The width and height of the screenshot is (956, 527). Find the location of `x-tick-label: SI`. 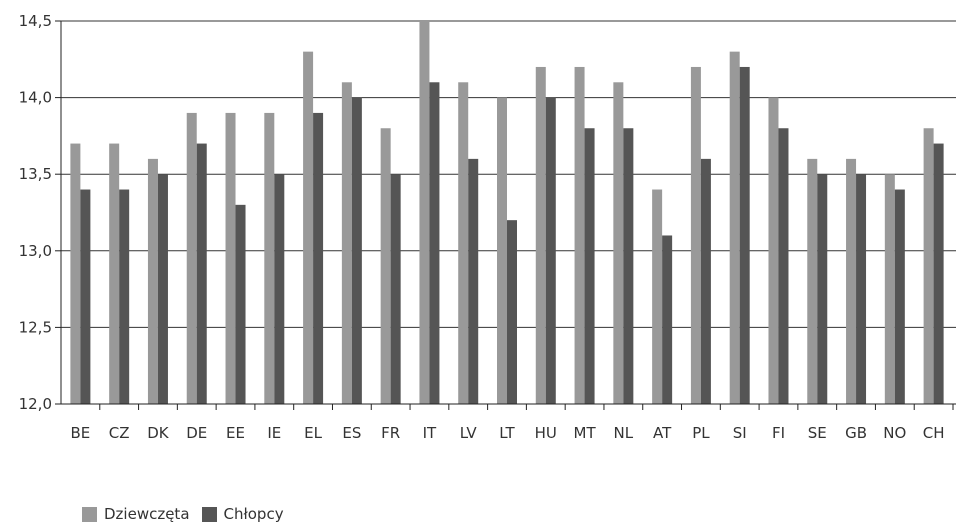

x-tick-label: SI is located at coordinates (740, 433).